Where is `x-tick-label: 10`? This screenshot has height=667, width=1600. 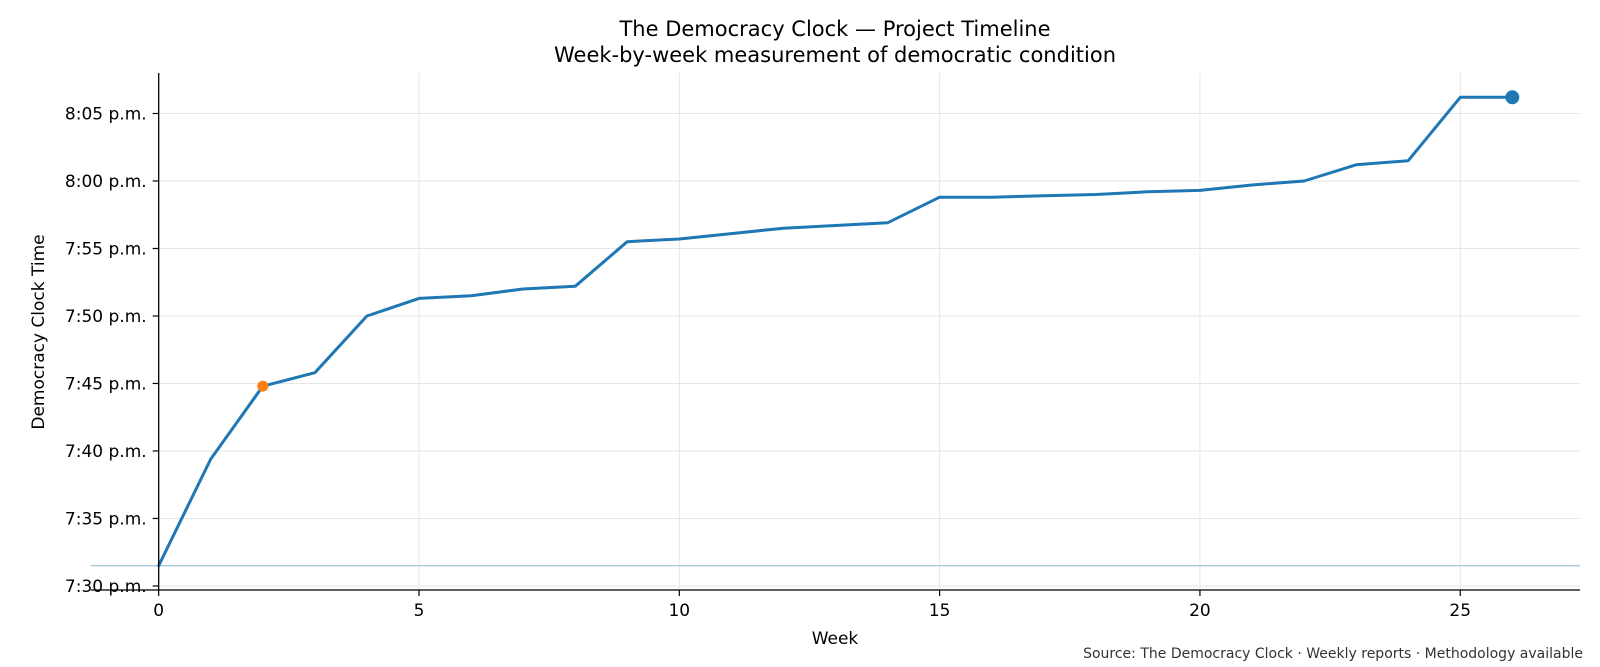 x-tick-label: 10 is located at coordinates (679, 611).